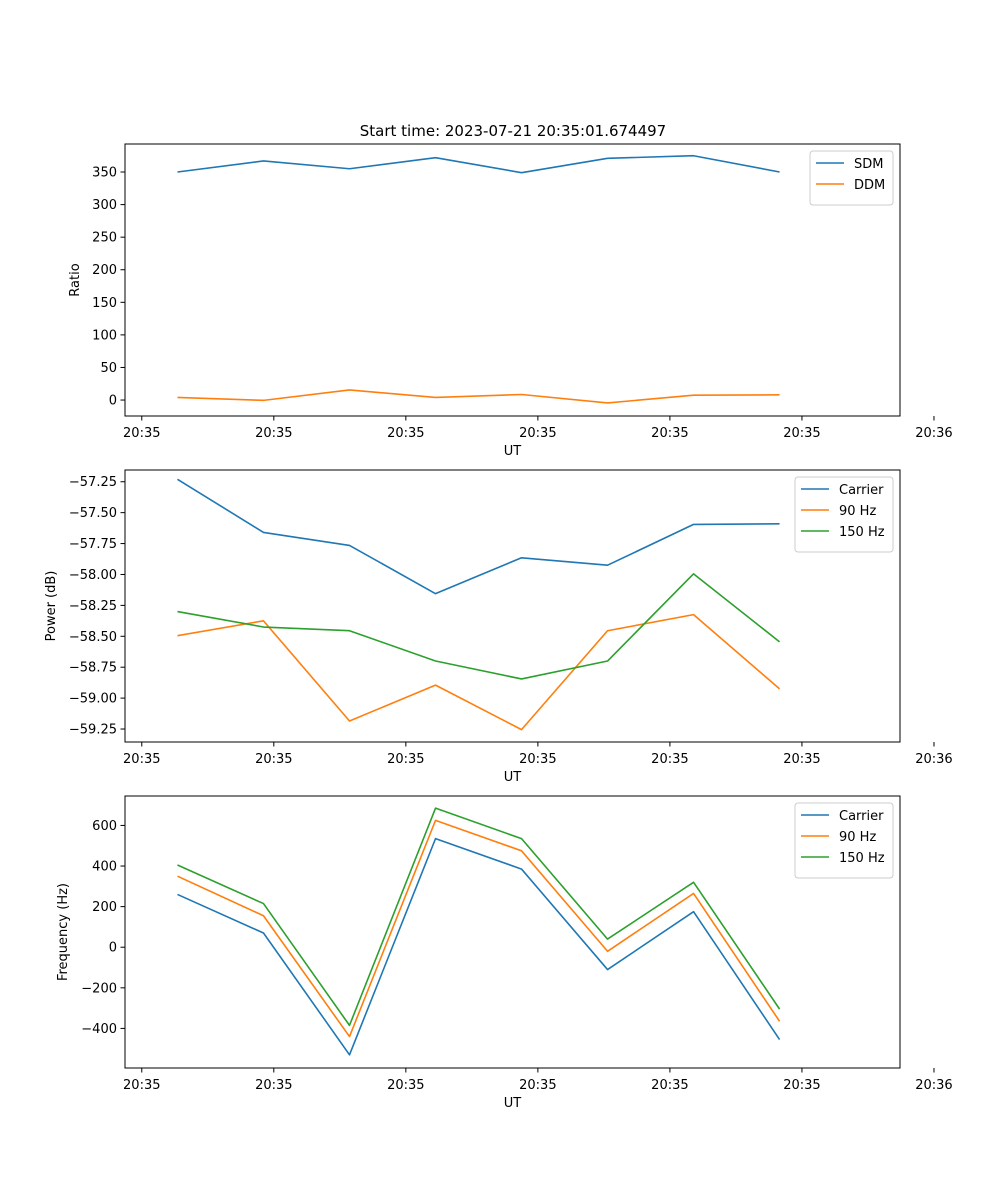 This screenshot has width=1000, height=1200. I want to click on y-tick-label: 350, so click(104, 173).